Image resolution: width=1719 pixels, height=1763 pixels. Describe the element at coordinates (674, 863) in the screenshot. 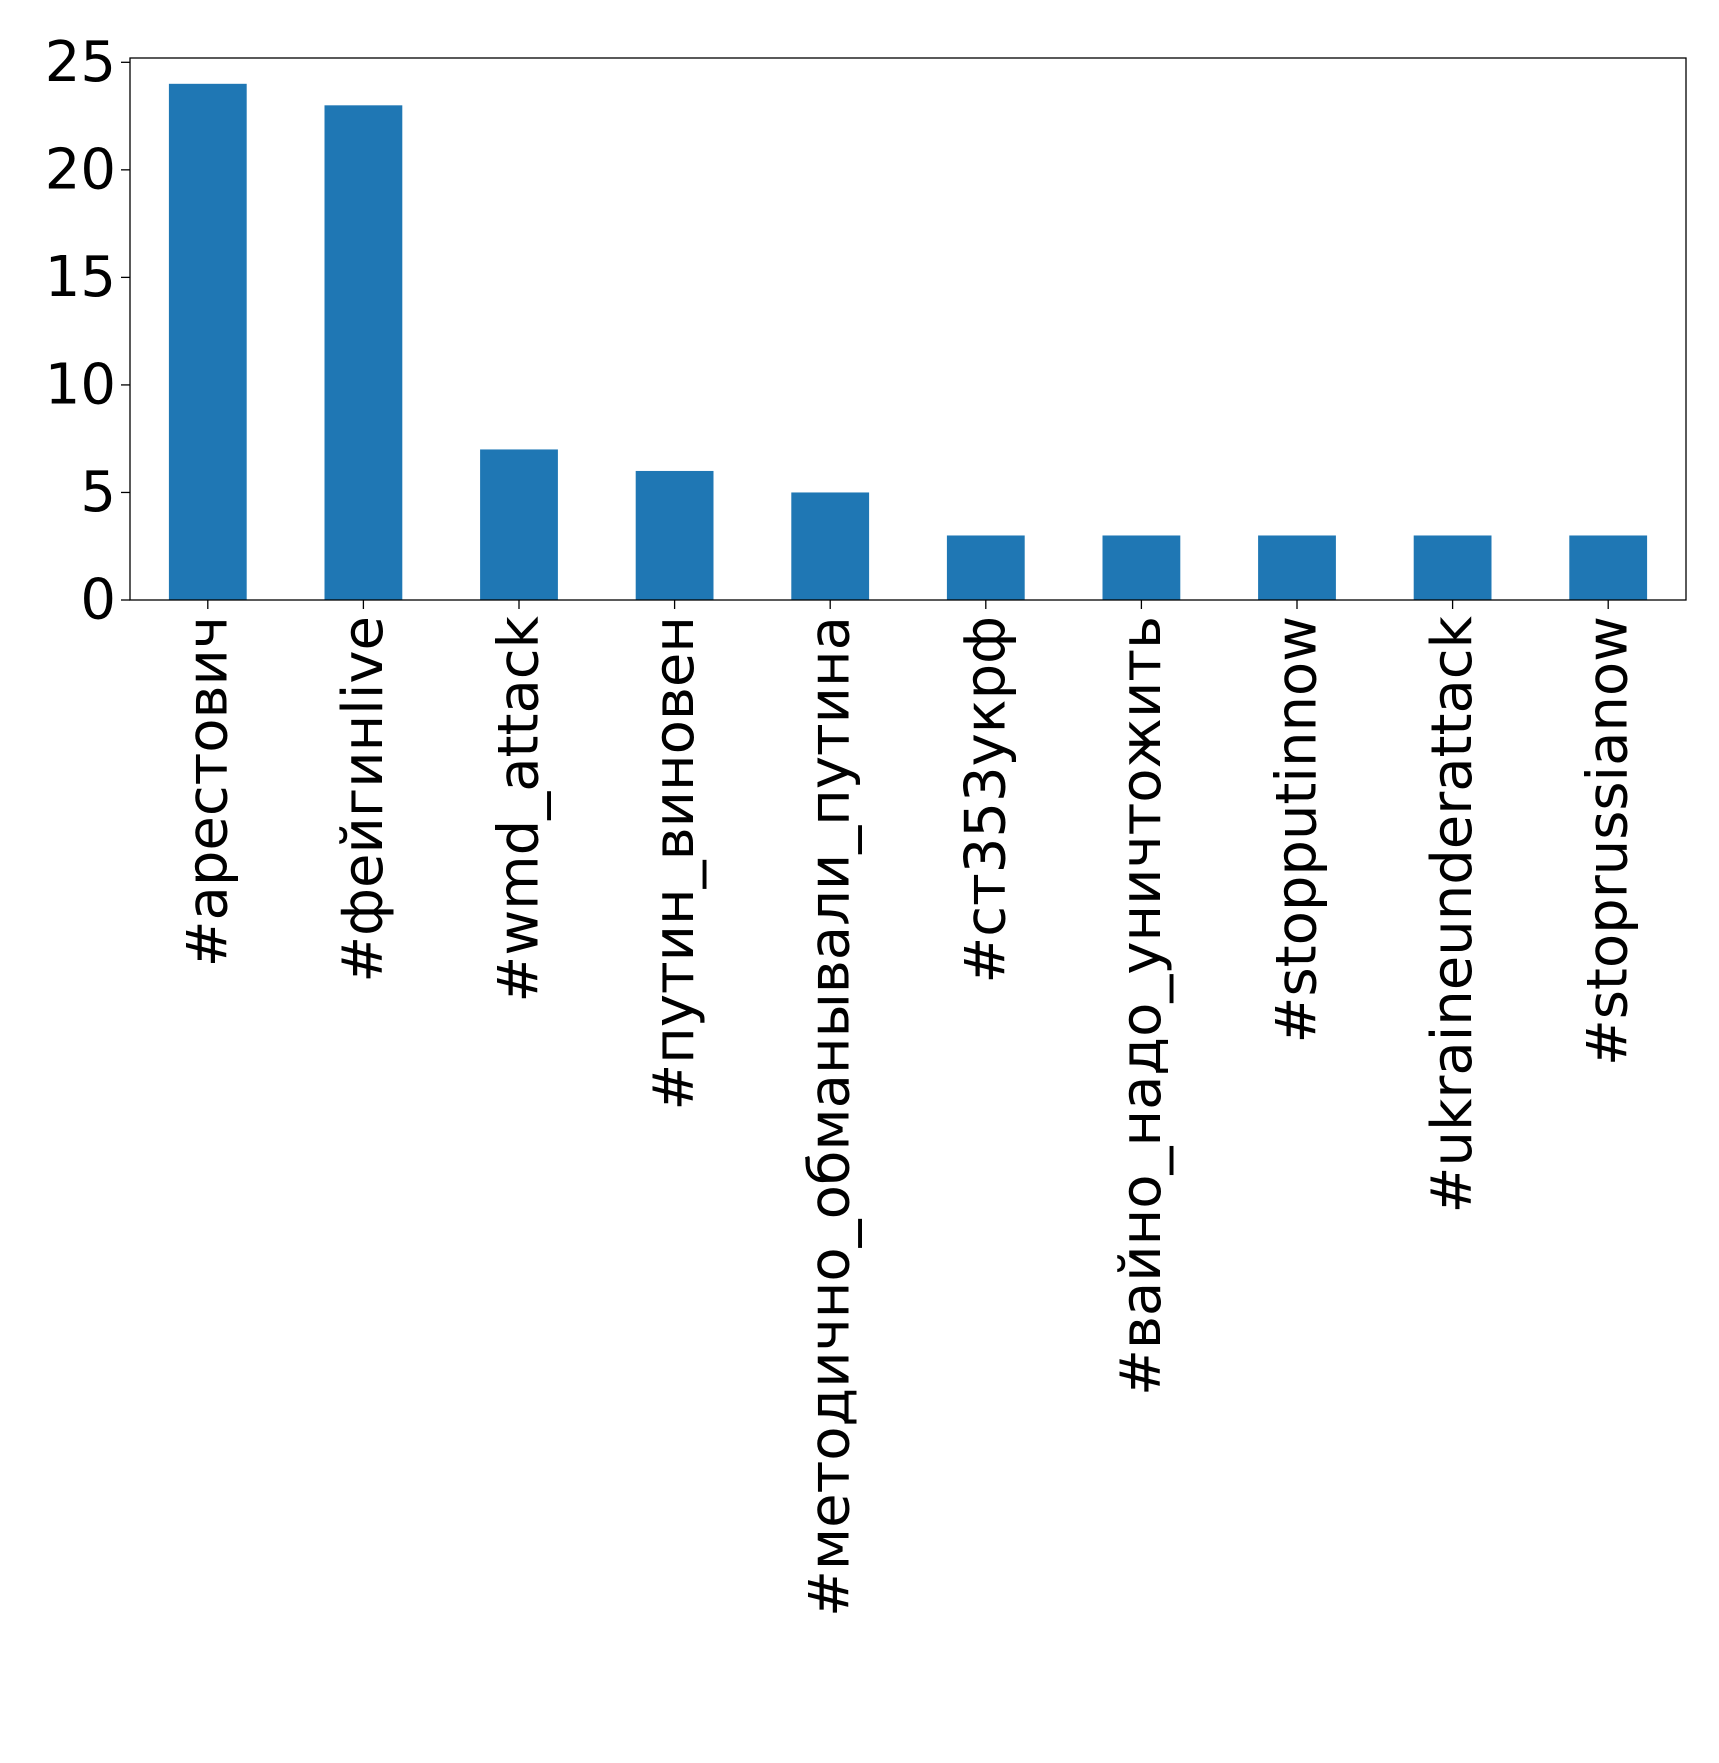

I see `x-tick-label: #путин_виновен` at that location.